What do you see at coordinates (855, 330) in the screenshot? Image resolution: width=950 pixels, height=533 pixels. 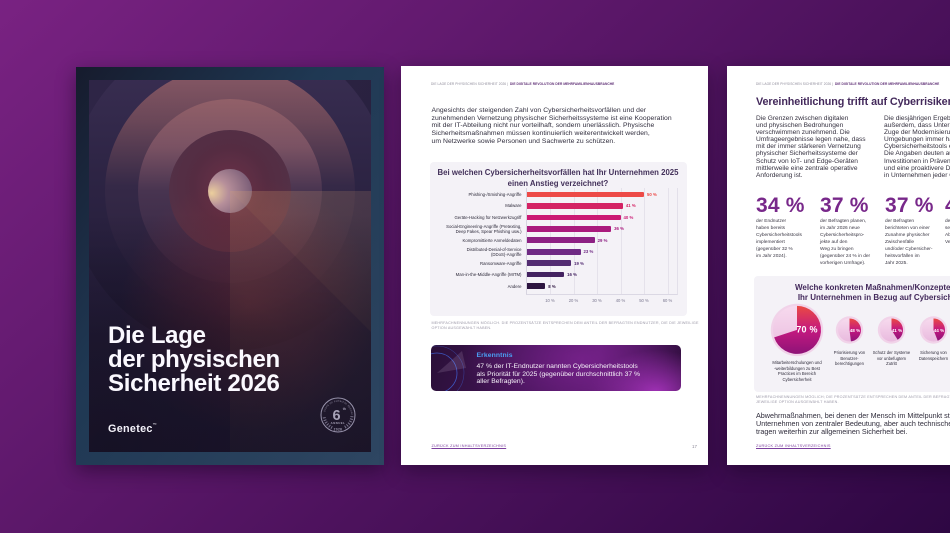 I see `svg-text: 48 %` at bounding box center [855, 330].